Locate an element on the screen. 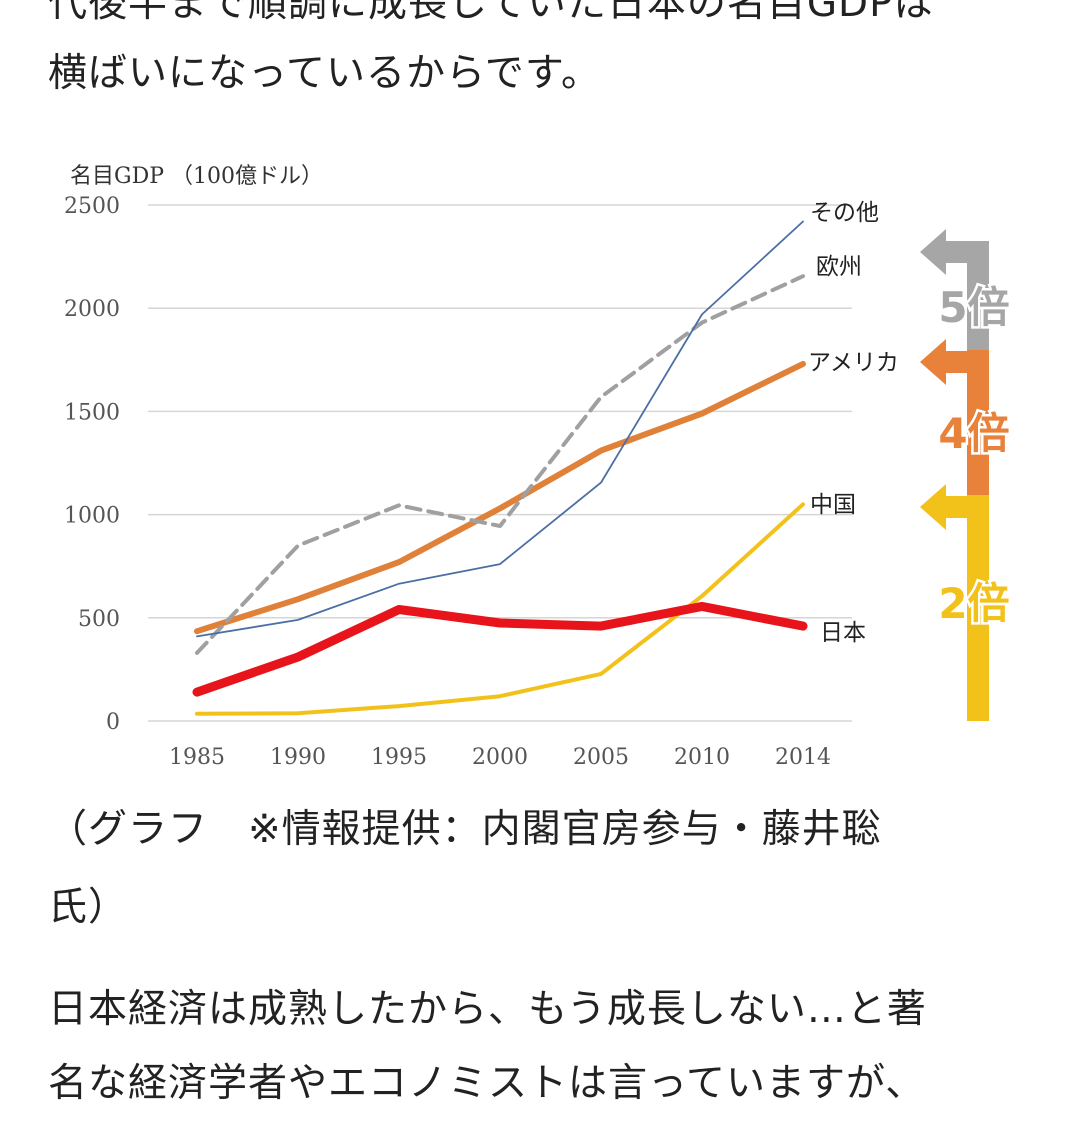  x-tick-label: 2014 is located at coordinates (803, 757).